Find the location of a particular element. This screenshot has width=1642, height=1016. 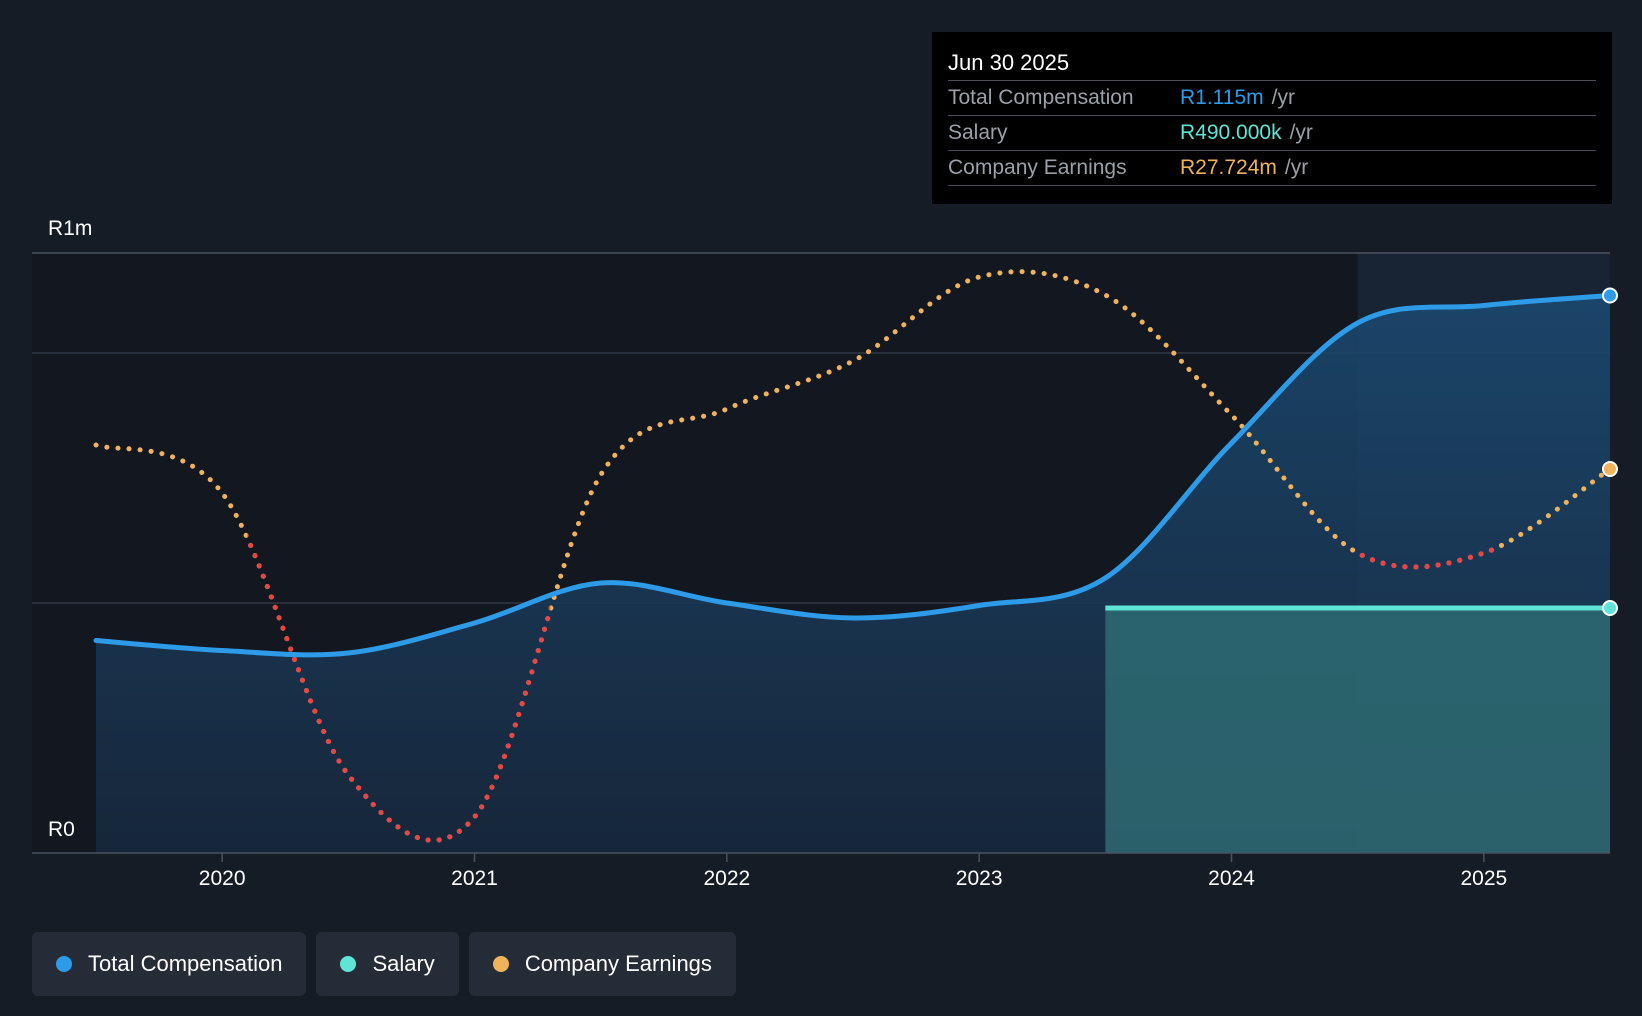

legend-item-total-compensation: Total Compensation is located at coordinates (169, 964).